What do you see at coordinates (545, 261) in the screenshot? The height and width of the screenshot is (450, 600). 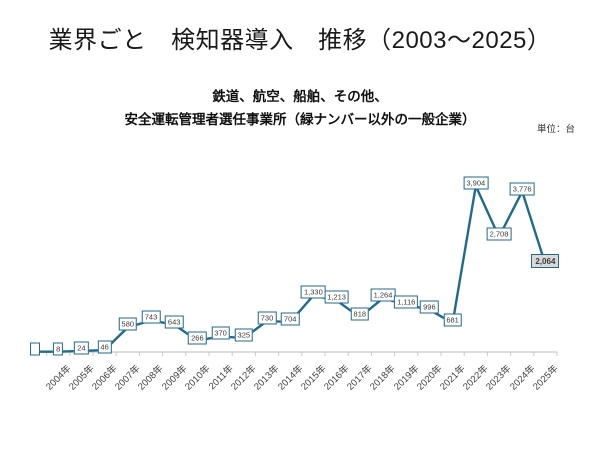 I see `data-point-label: 2,064` at bounding box center [545, 261].